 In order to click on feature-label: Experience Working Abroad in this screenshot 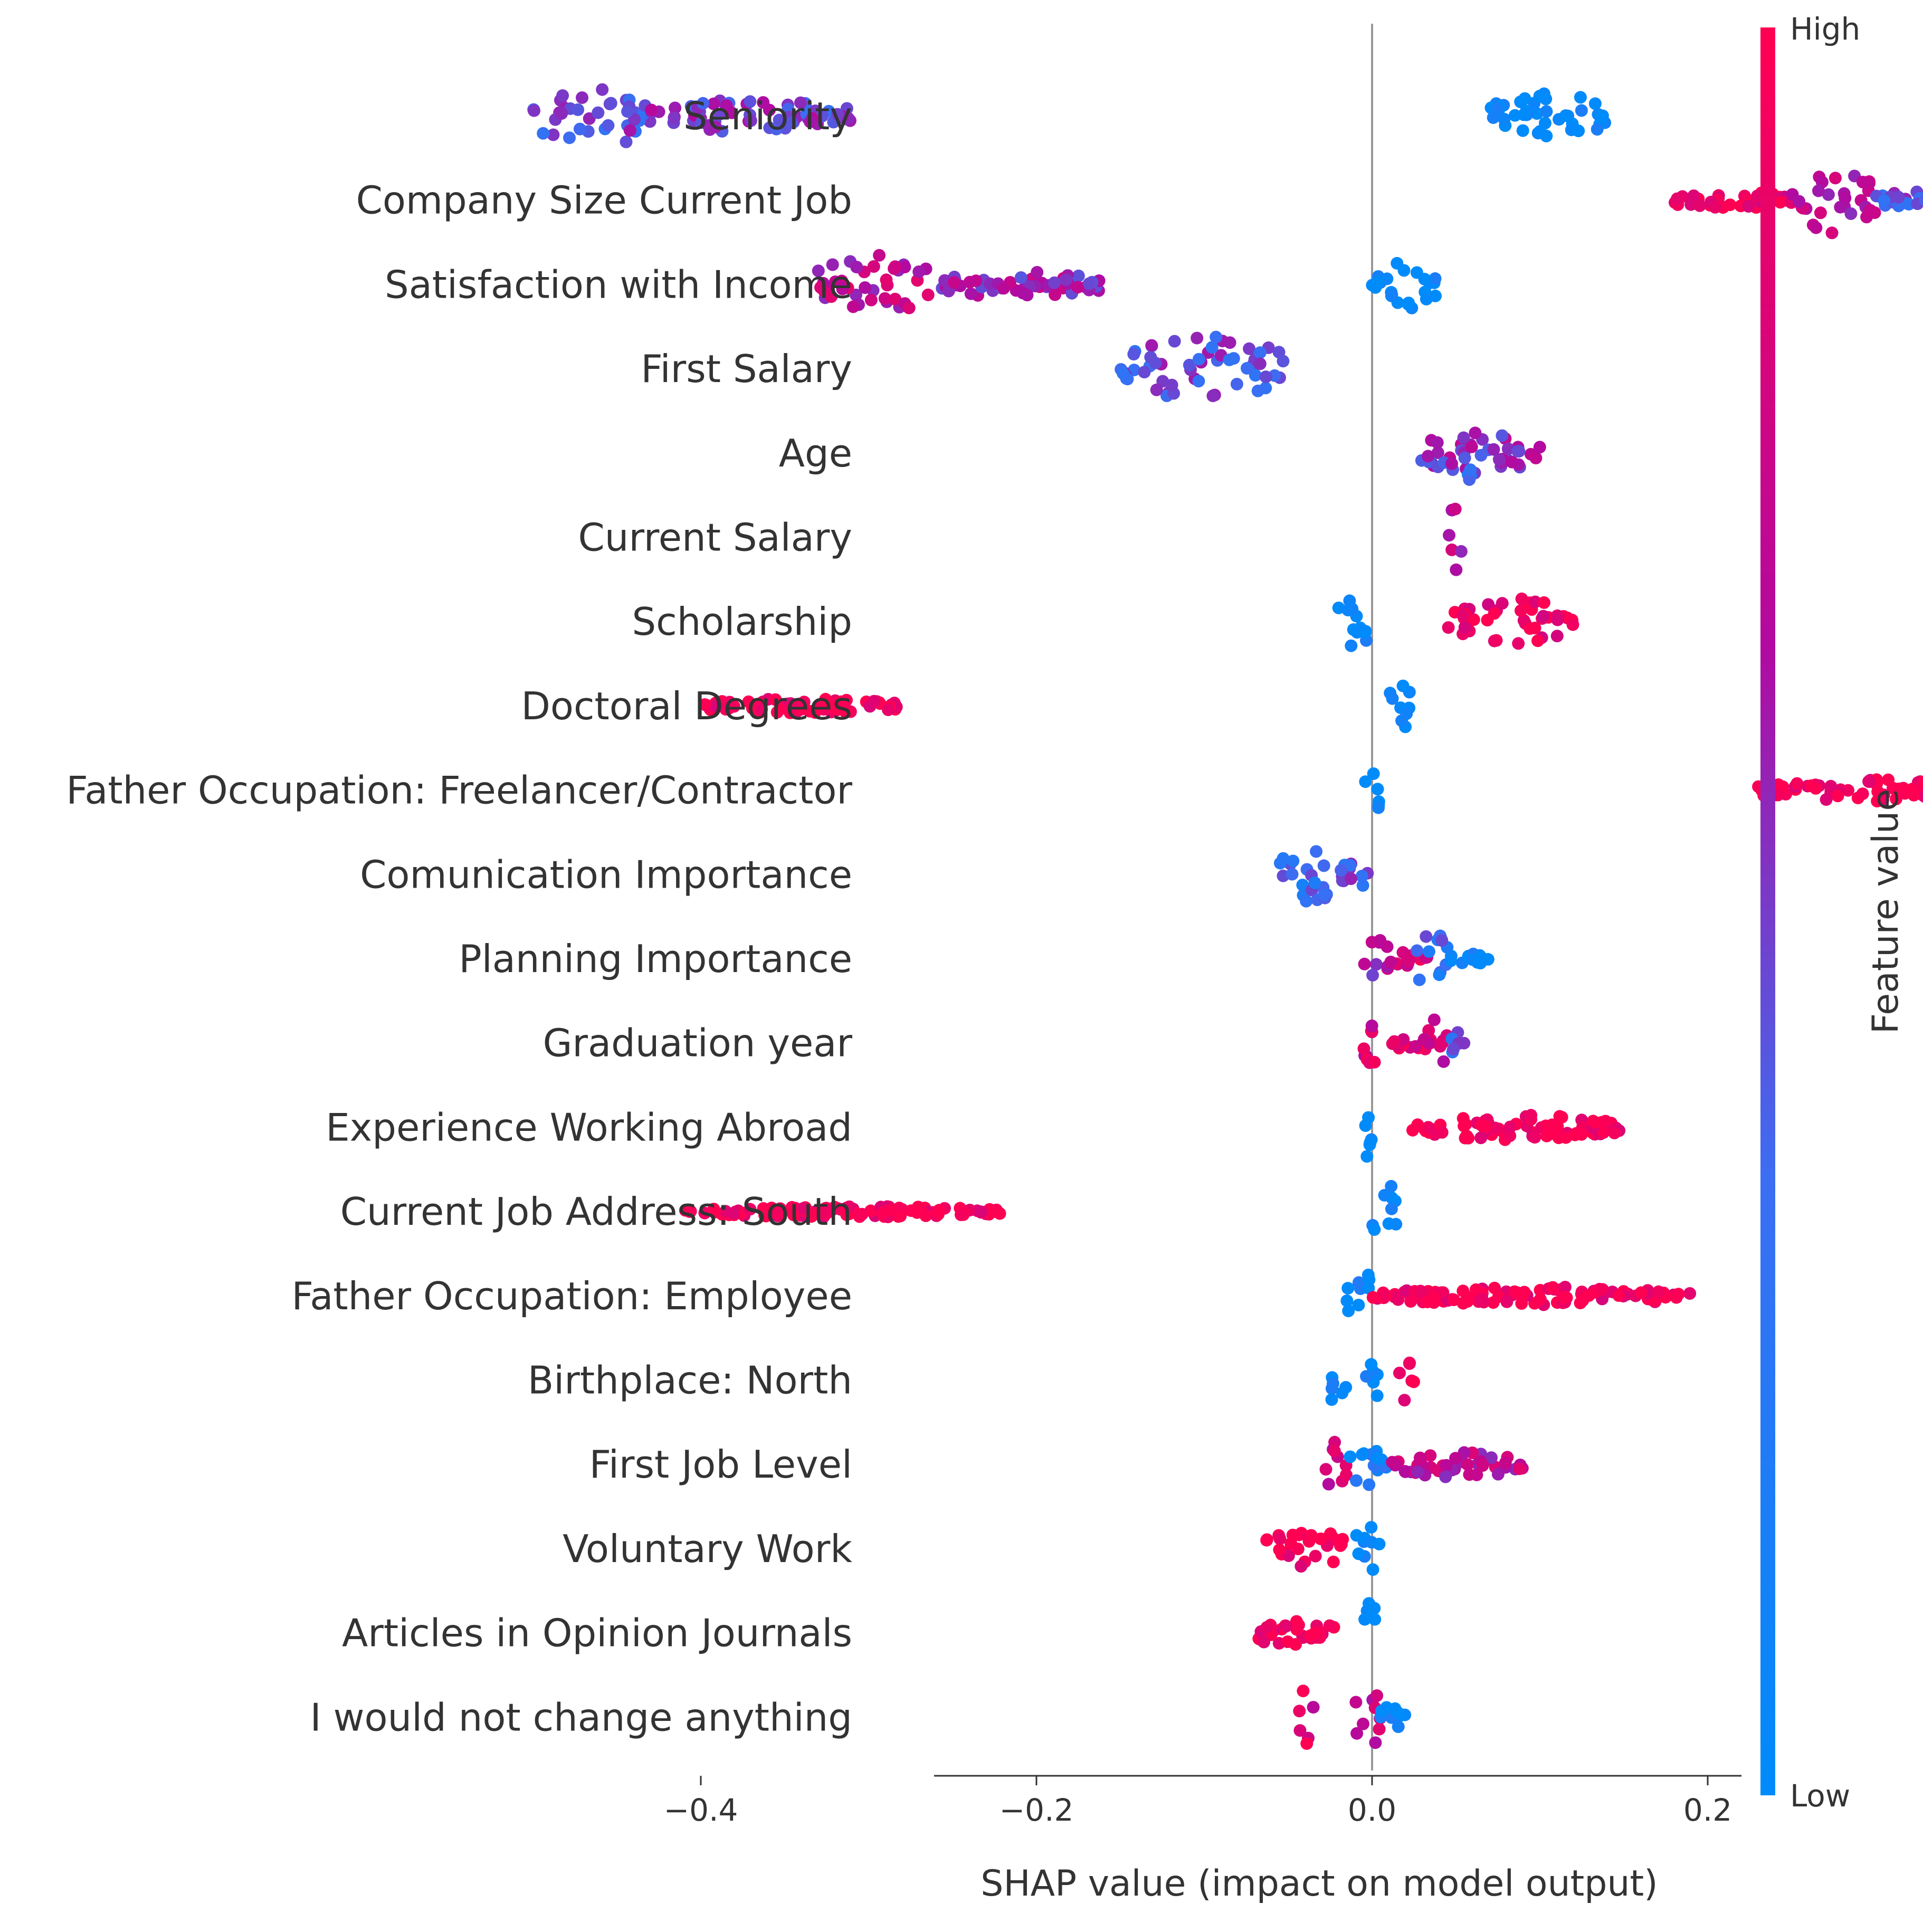, I will do `click(589, 1127)`.